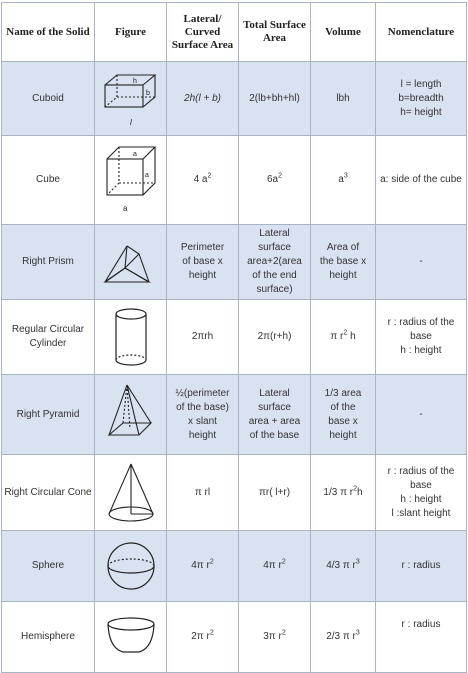 This screenshot has width=468, height=673. Describe the element at coordinates (421, 98) in the screenshot. I see `nomenclature-value: l = length b=breadth h= height` at that location.